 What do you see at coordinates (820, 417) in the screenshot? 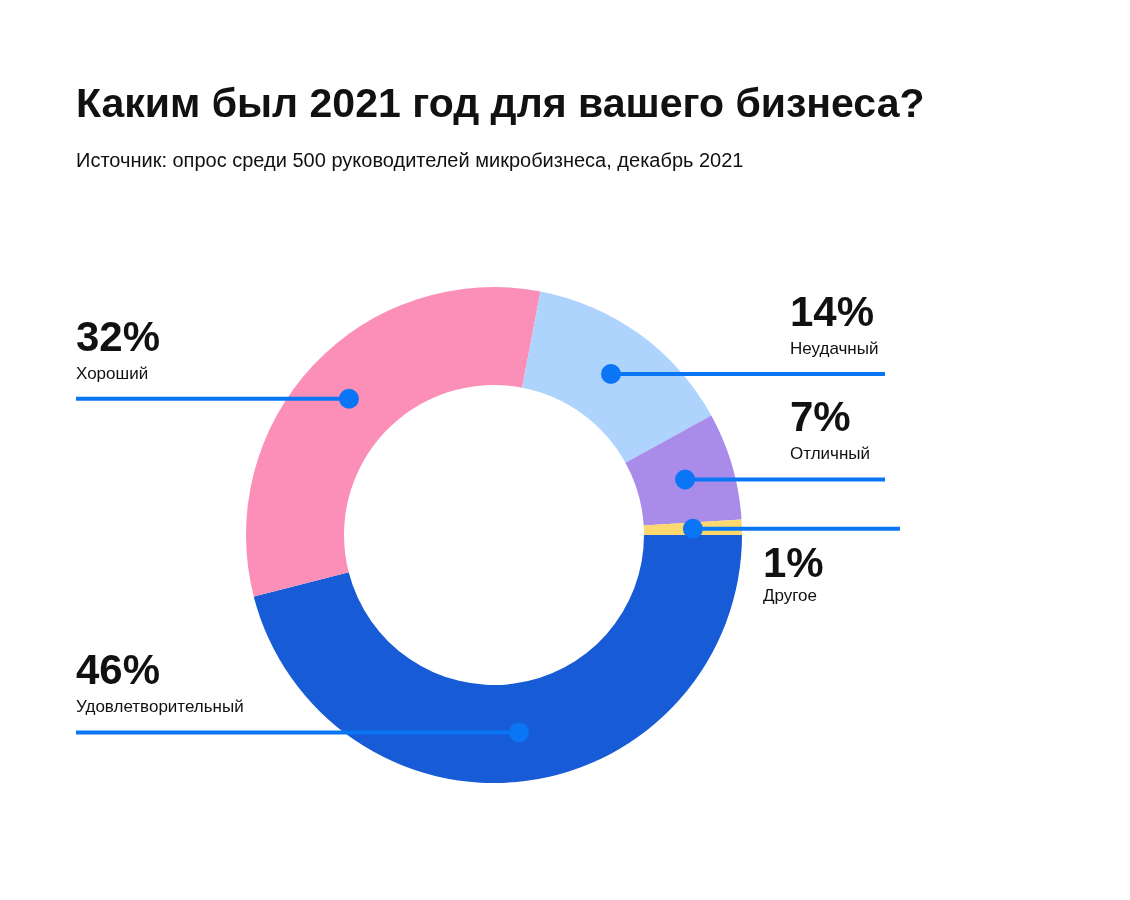
I see `data-label: 7%` at bounding box center [820, 417].